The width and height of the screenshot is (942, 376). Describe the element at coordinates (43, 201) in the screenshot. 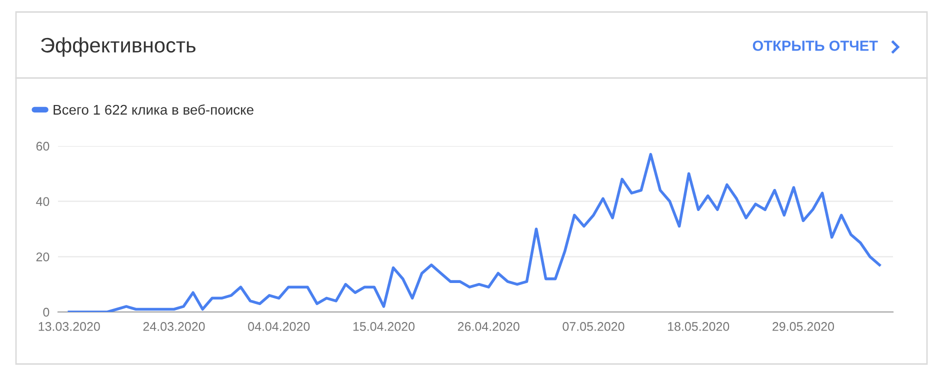

I see `y-tick-label: 40` at that location.